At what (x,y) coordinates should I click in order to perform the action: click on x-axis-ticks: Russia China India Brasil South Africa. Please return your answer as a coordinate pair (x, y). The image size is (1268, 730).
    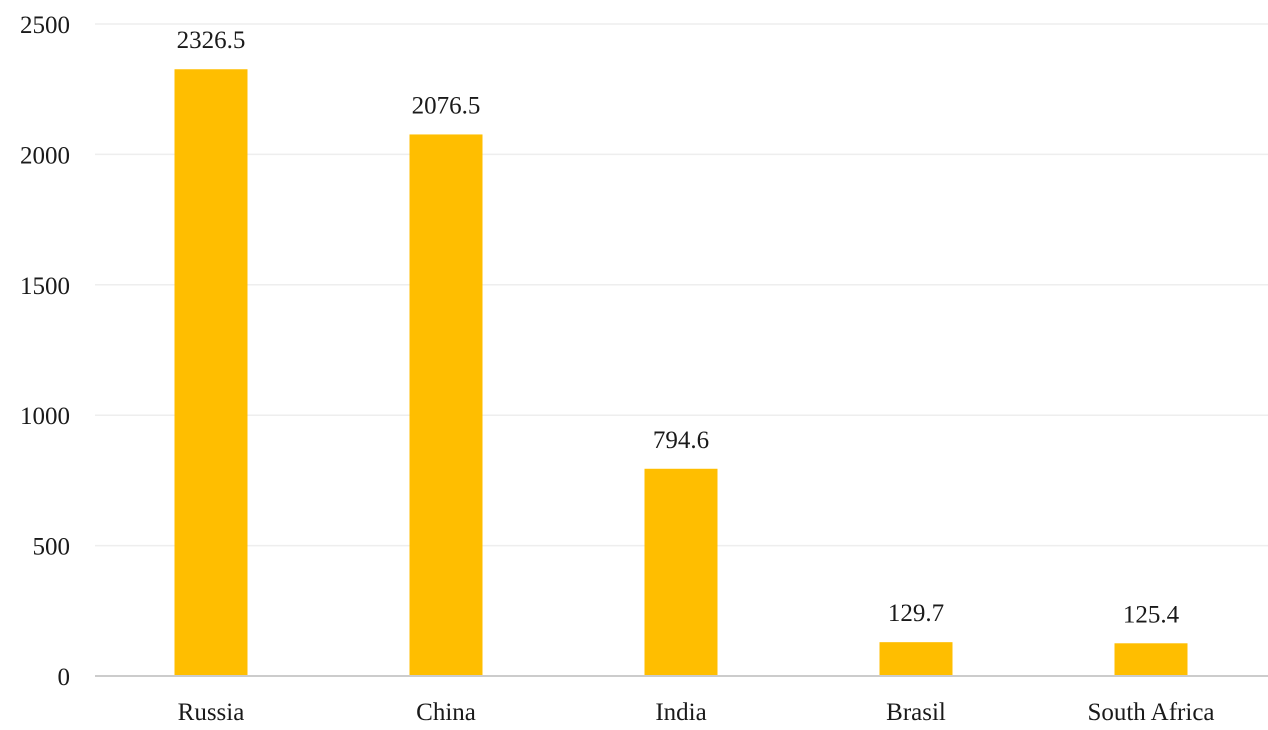
    Looking at the image, I should click on (696, 712).